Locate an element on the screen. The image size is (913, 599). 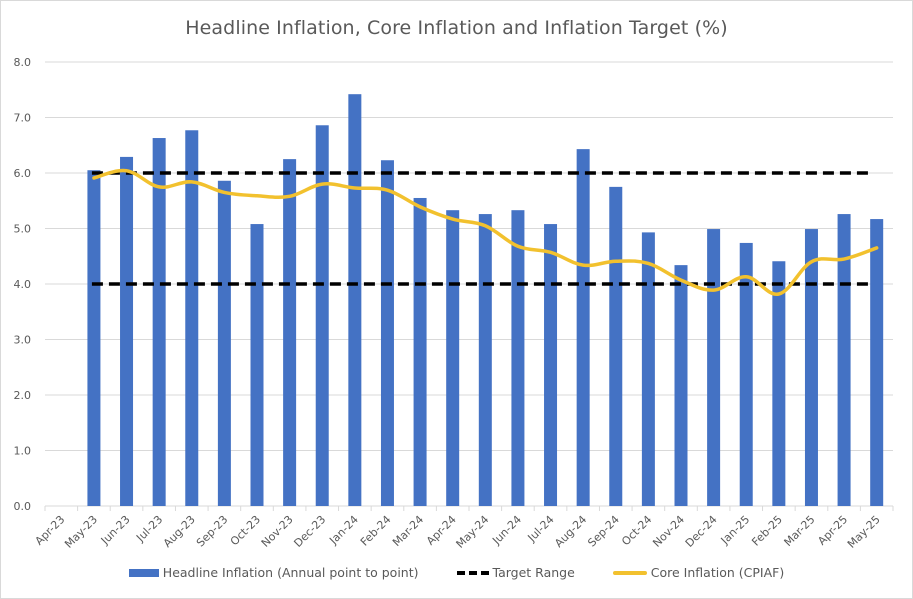
x-tick-label: Jun-23 is located at coordinates (115, 530).